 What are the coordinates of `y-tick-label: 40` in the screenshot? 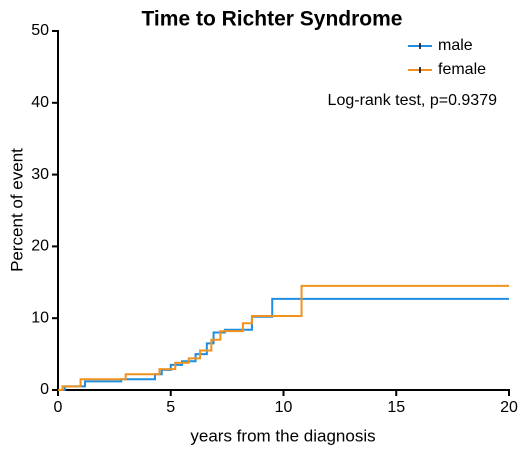 It's located at (40, 102).